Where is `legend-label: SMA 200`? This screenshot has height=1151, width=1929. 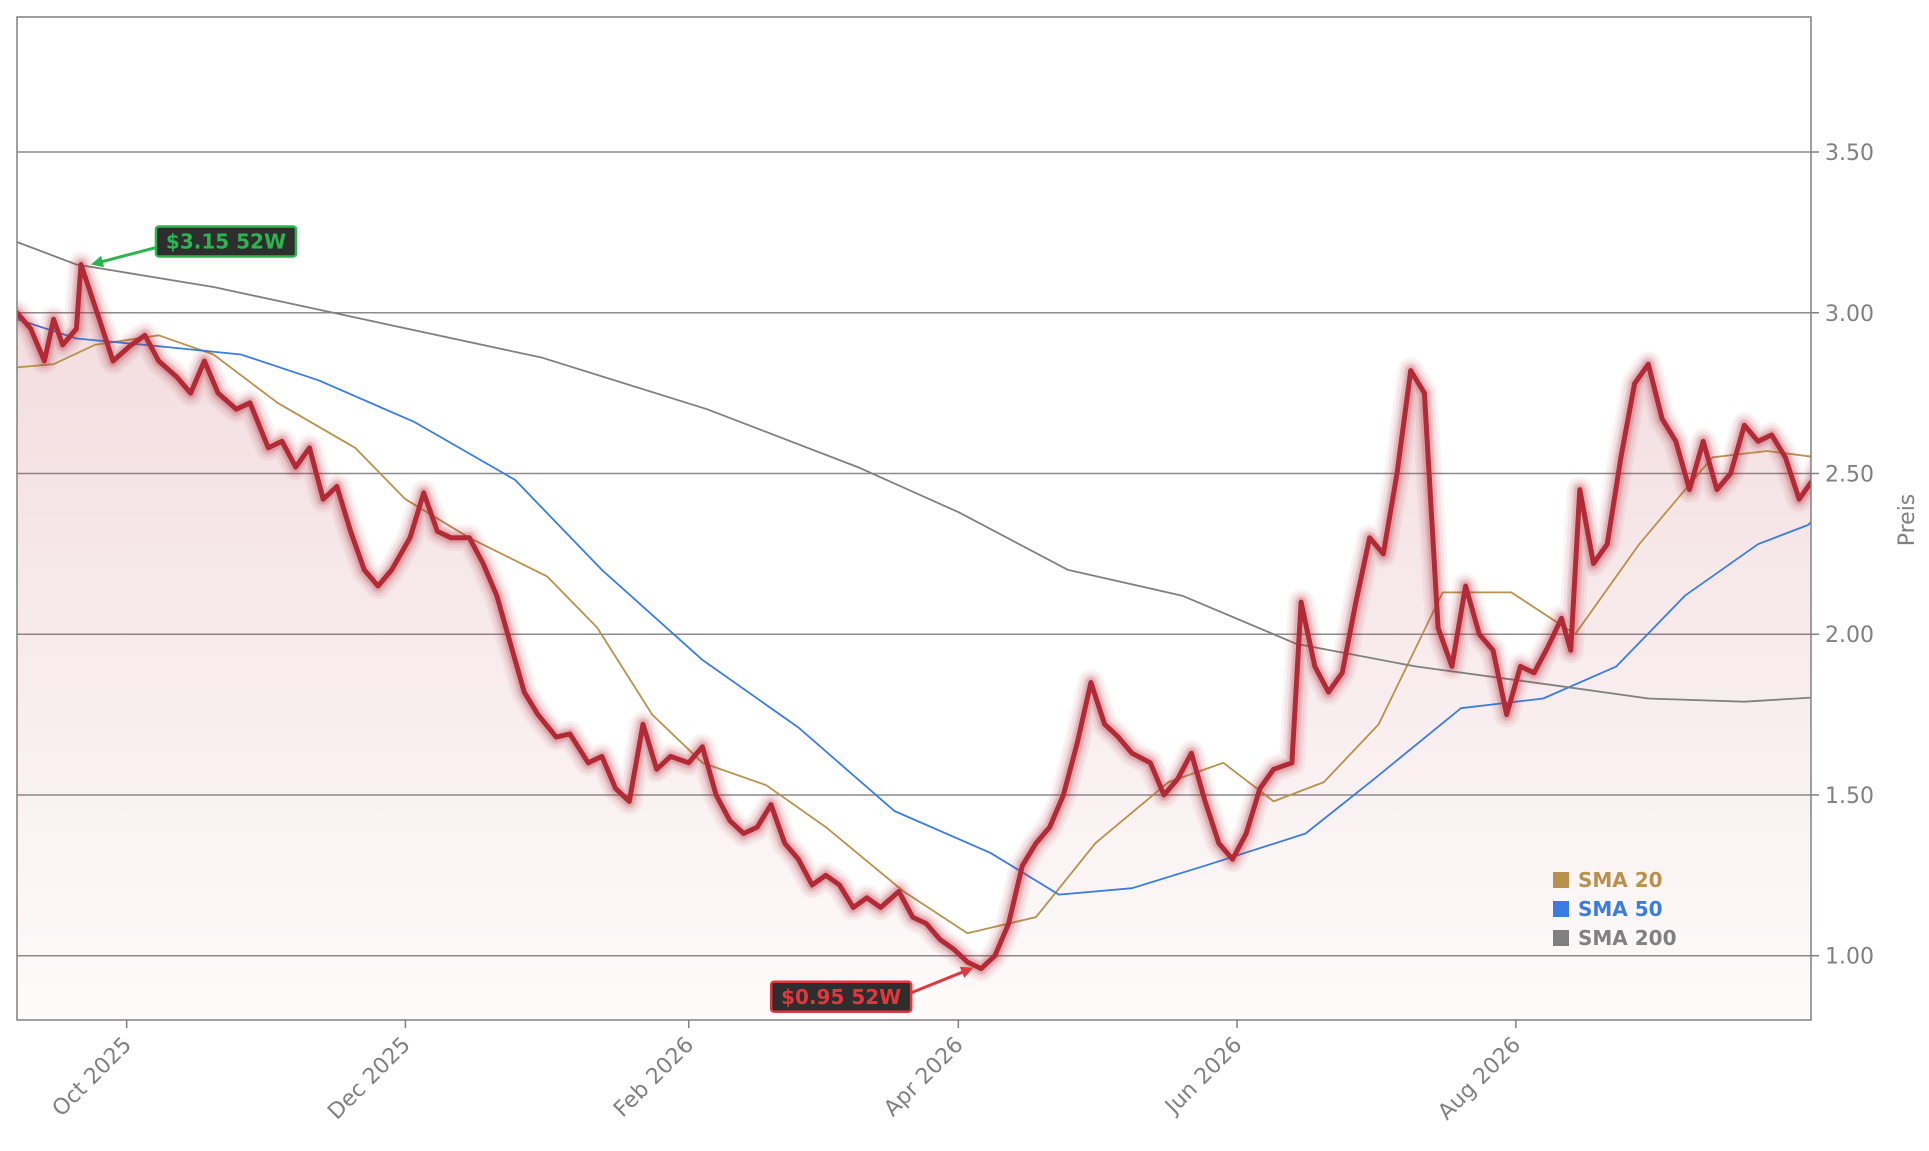 legend-label: SMA 200 is located at coordinates (1627, 938).